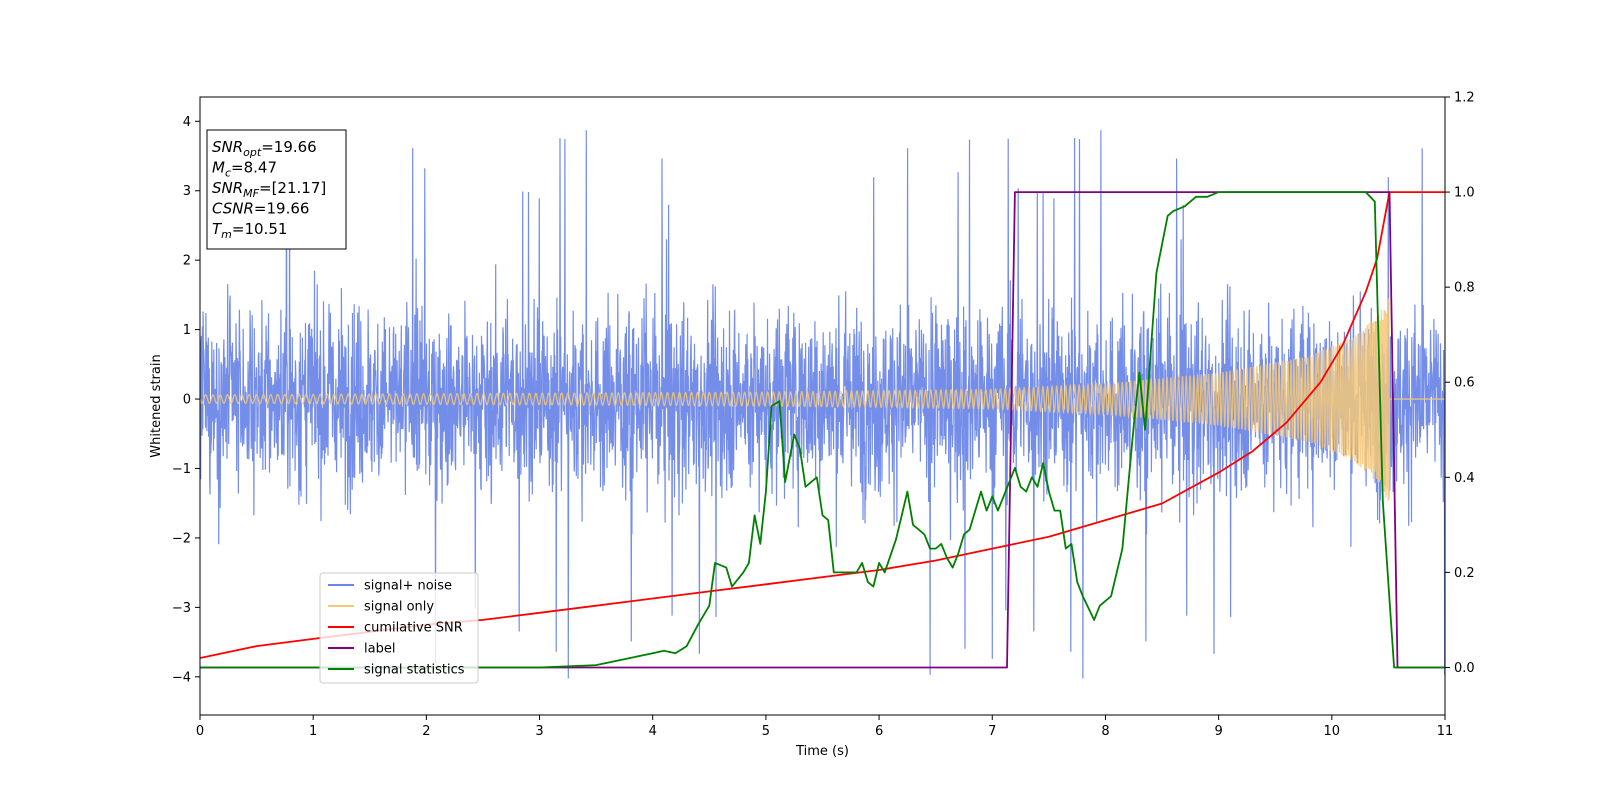  I want to click on x-tick-label: 8, so click(1105, 731).